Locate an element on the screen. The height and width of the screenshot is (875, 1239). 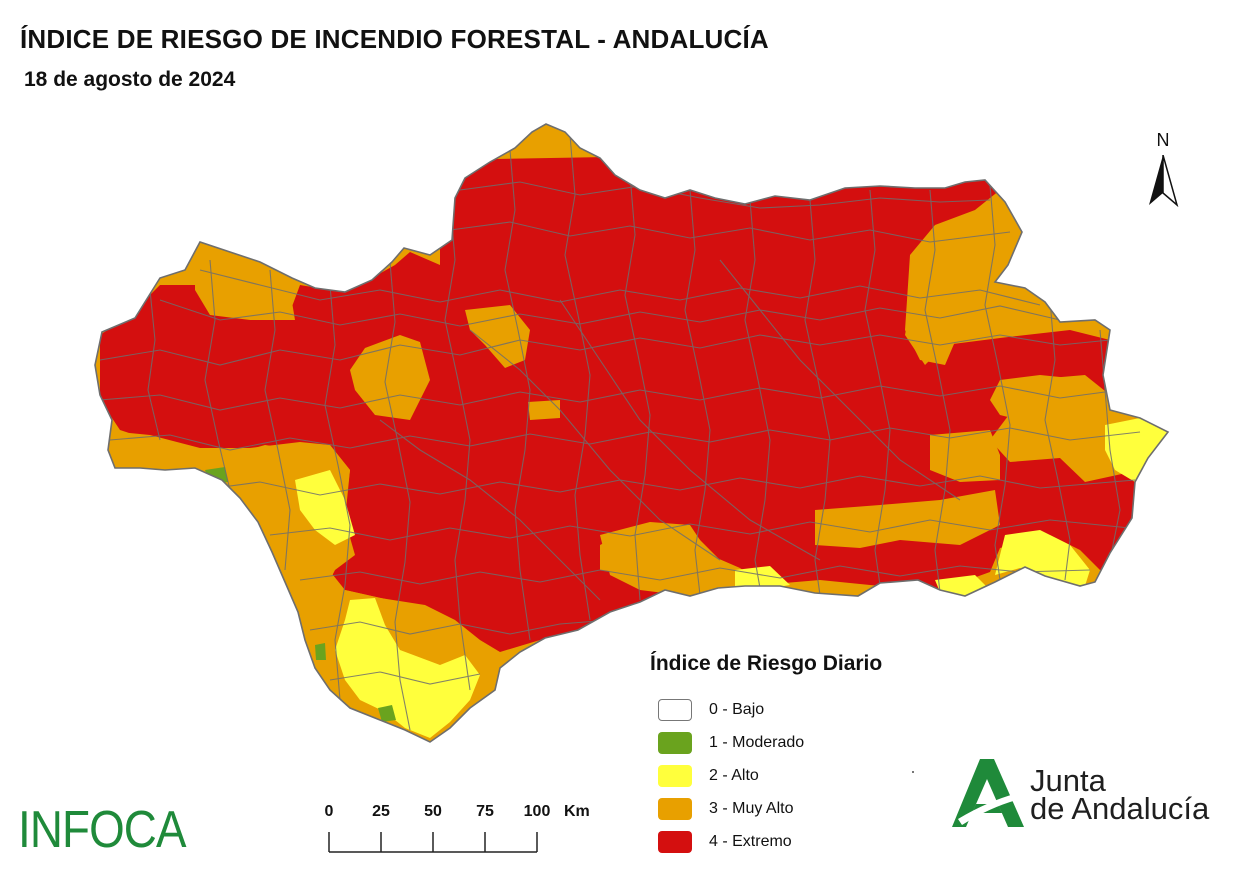
scale-unit: Km is located at coordinates (577, 811).